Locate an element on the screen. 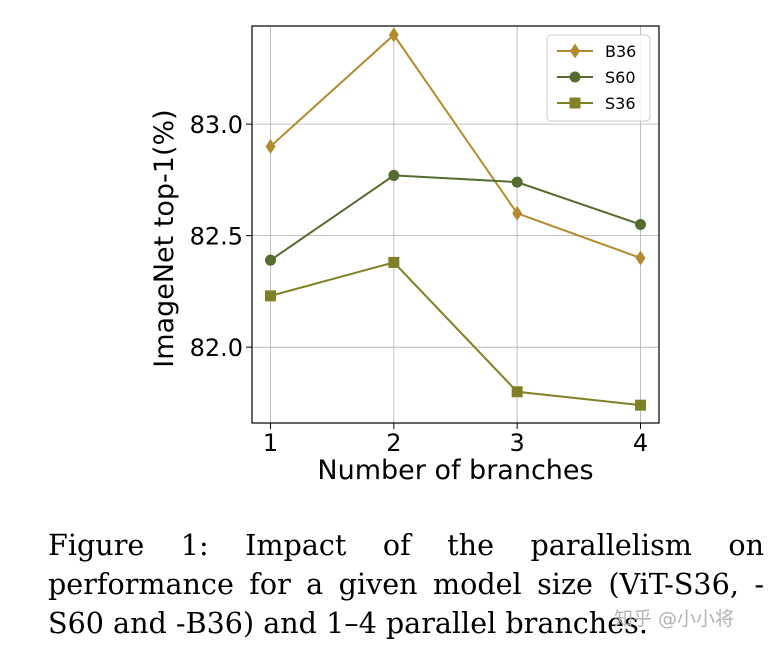 Image resolution: width=782 pixels, height=652 pixels. legend-label-s36: S36 is located at coordinates (620, 103).